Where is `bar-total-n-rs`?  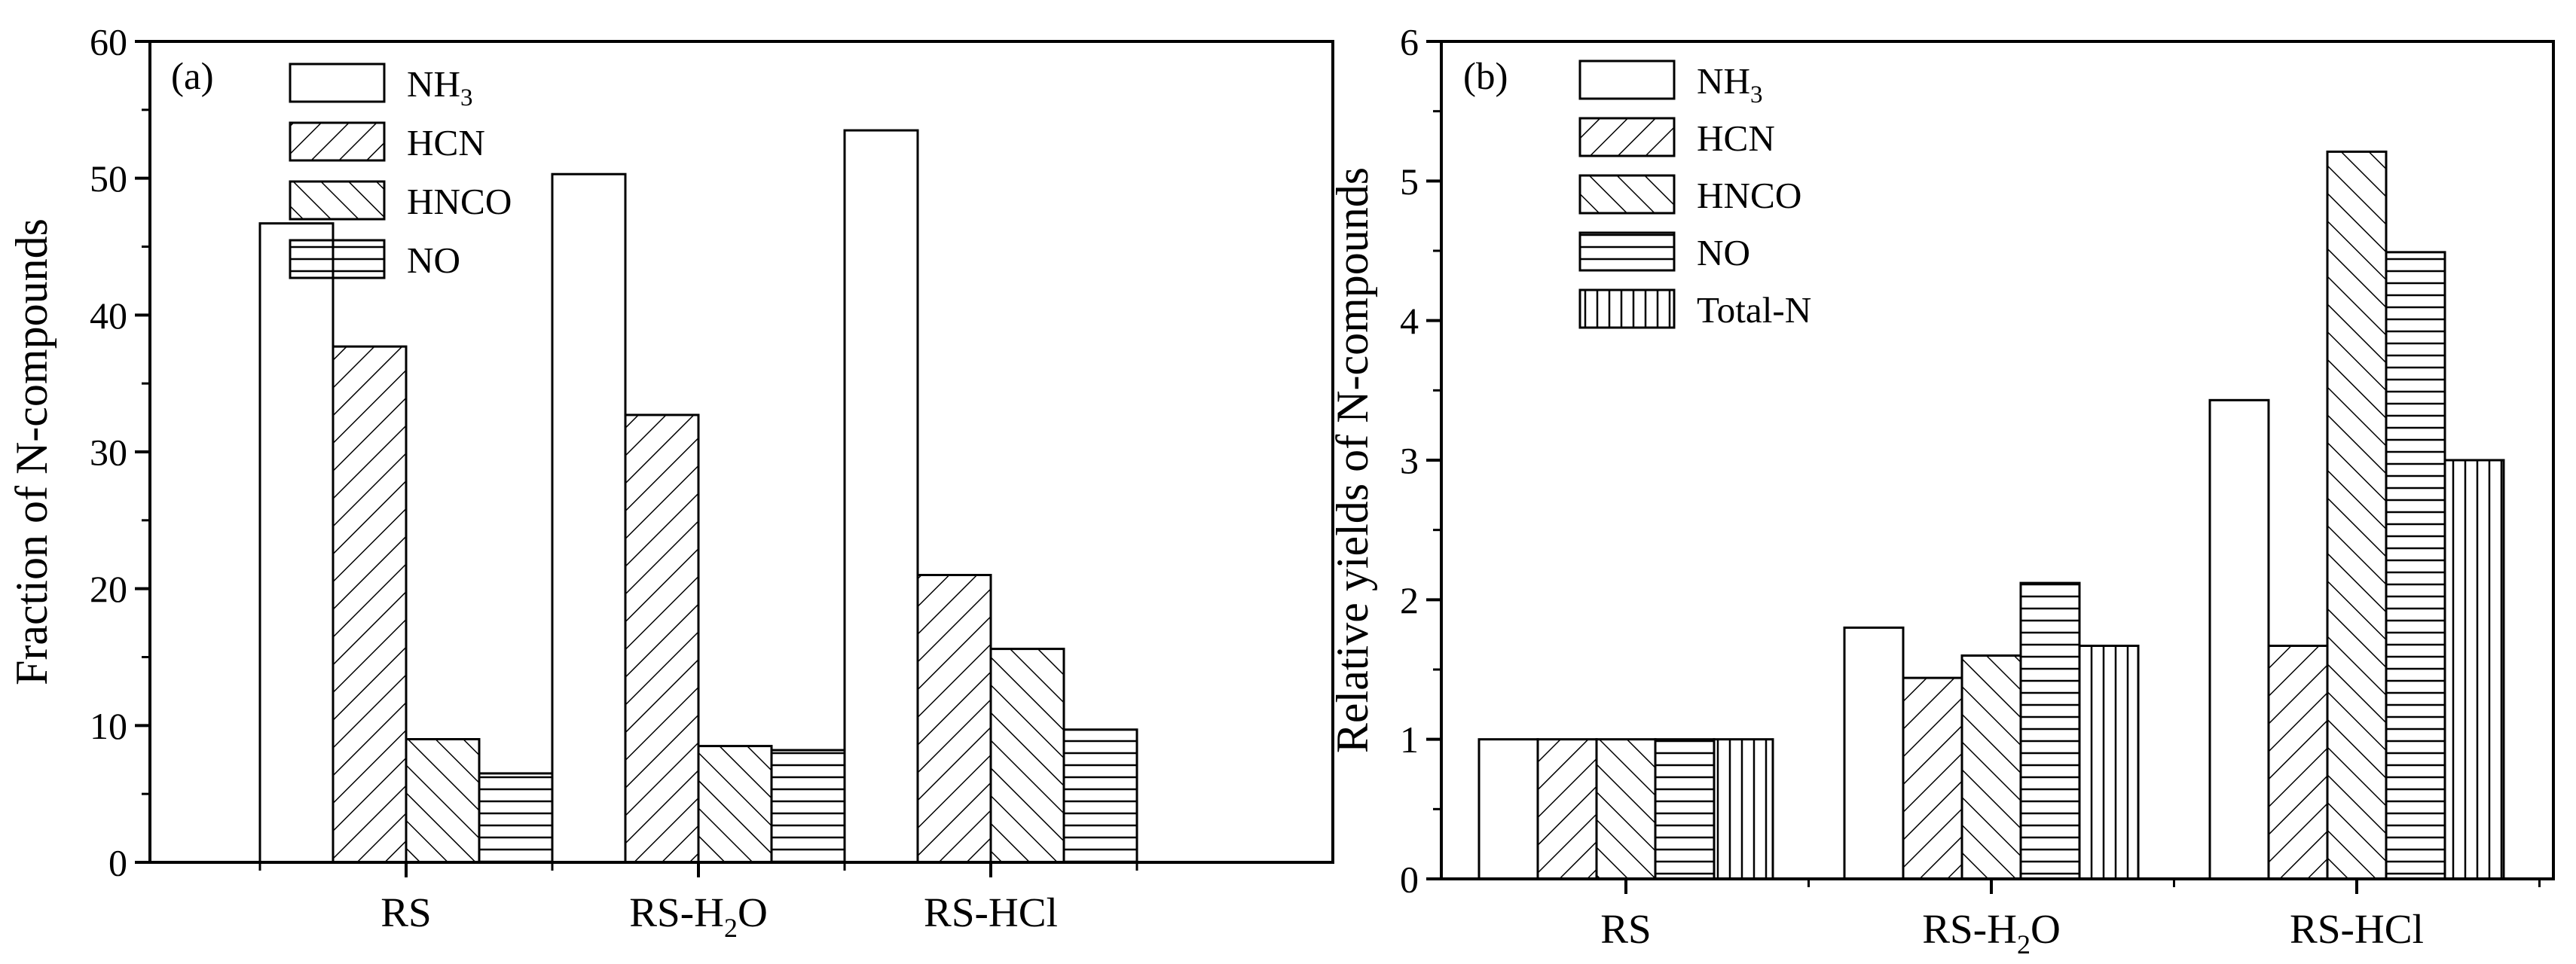 bar-total-n-rs is located at coordinates (1743, 809).